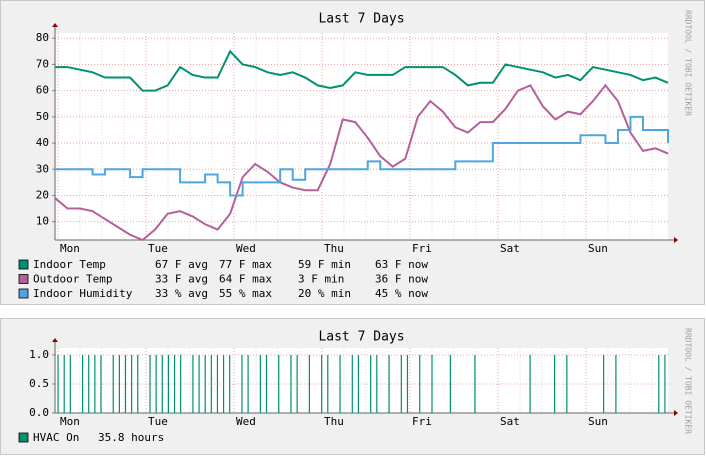 The image size is (706, 457). I want to click on legend-stat: 3 F min, so click(321, 279).